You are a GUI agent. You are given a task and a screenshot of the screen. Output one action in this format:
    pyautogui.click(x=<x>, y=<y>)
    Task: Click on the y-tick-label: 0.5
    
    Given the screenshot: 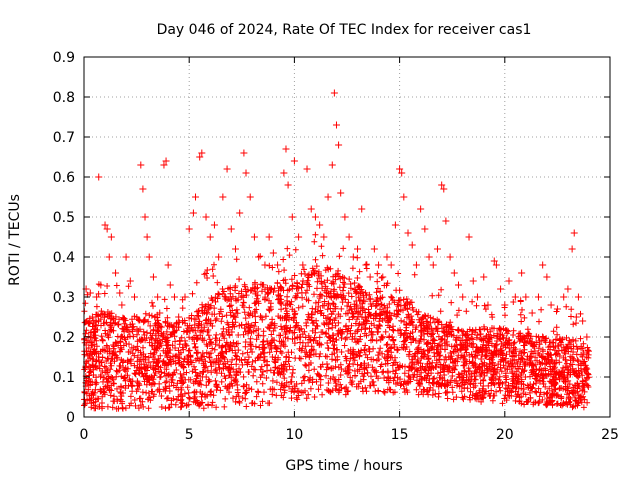 What is the action you would take?
    pyautogui.click(x=64, y=218)
    